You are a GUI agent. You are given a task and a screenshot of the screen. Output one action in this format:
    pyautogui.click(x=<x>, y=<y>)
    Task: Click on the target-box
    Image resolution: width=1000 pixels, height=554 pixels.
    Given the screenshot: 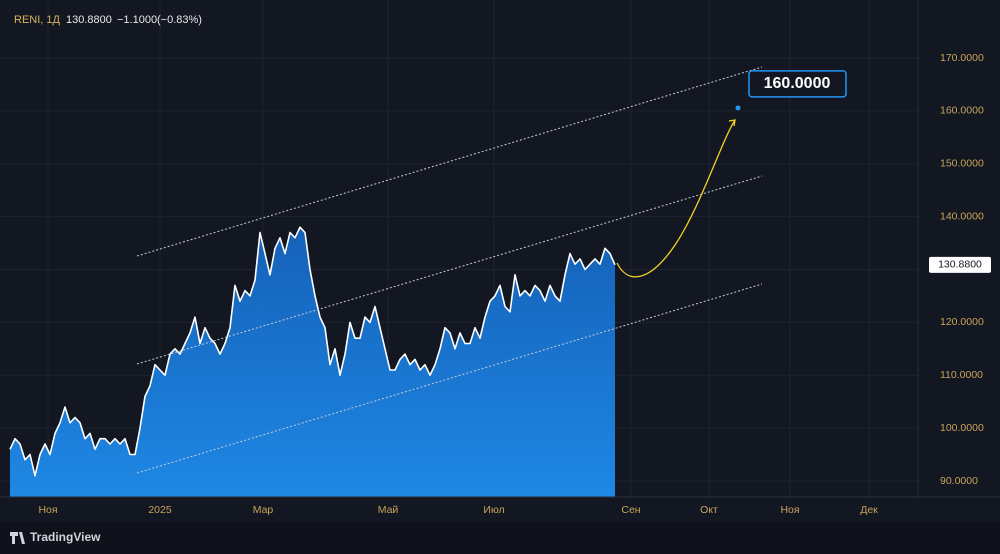 What is the action you would take?
    pyautogui.click(x=797, y=84)
    